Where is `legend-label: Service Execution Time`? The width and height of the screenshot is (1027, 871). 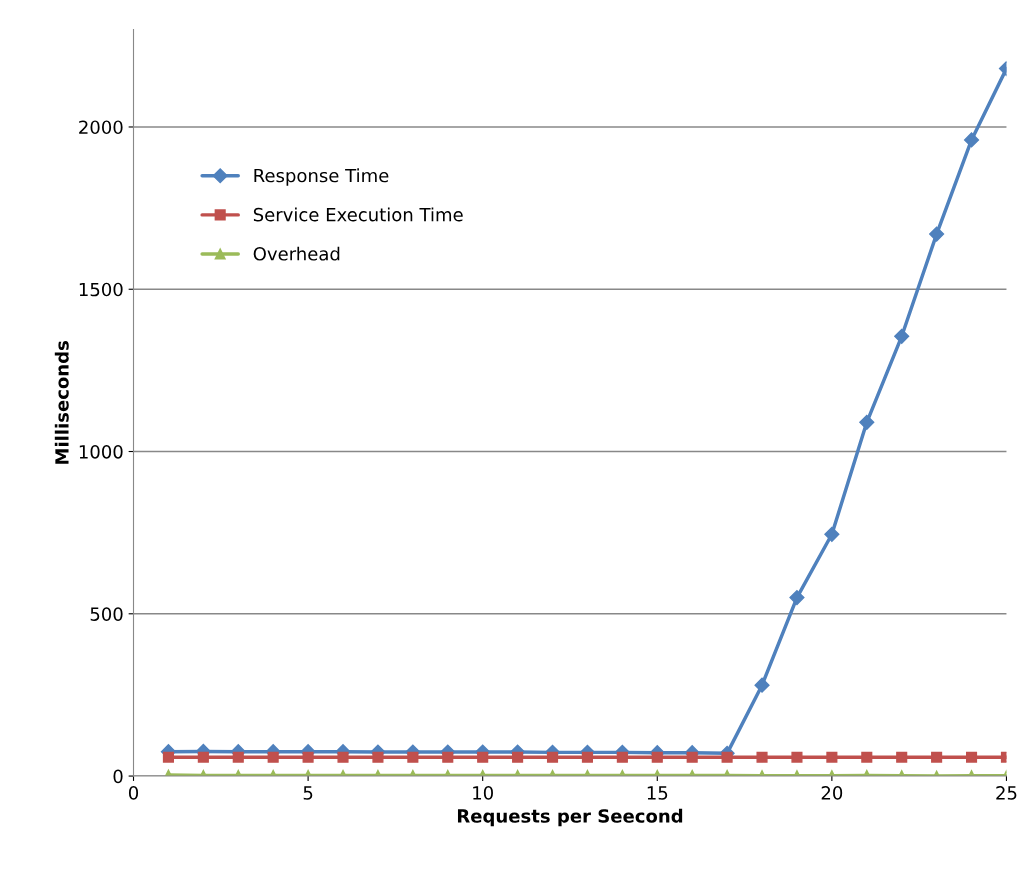
legend-label: Service Execution Time is located at coordinates (358, 214).